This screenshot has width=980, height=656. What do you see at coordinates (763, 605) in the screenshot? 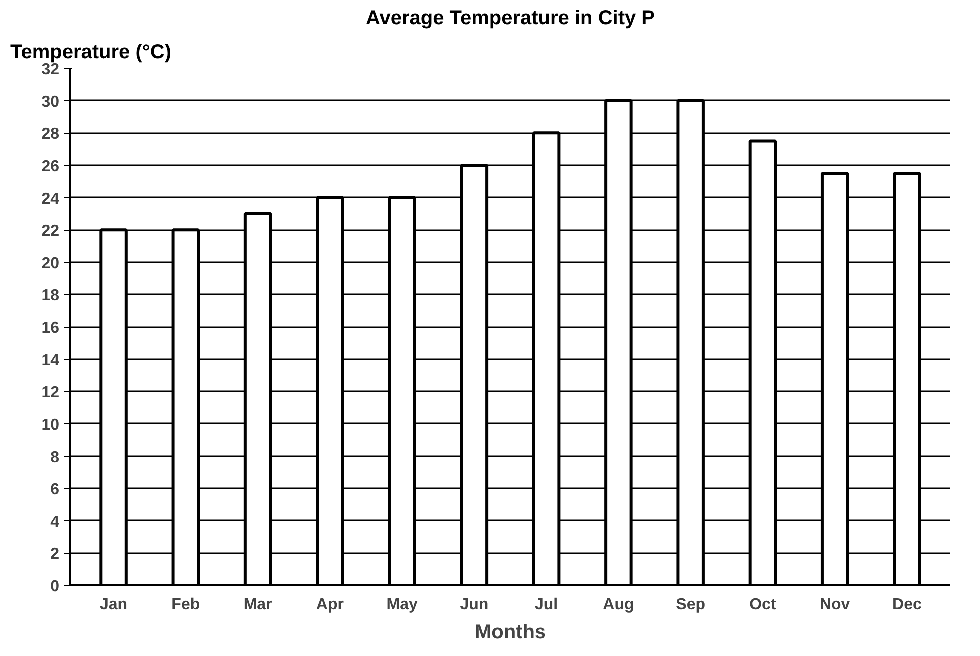
I see `x-tick-label: Oct` at bounding box center [763, 605].